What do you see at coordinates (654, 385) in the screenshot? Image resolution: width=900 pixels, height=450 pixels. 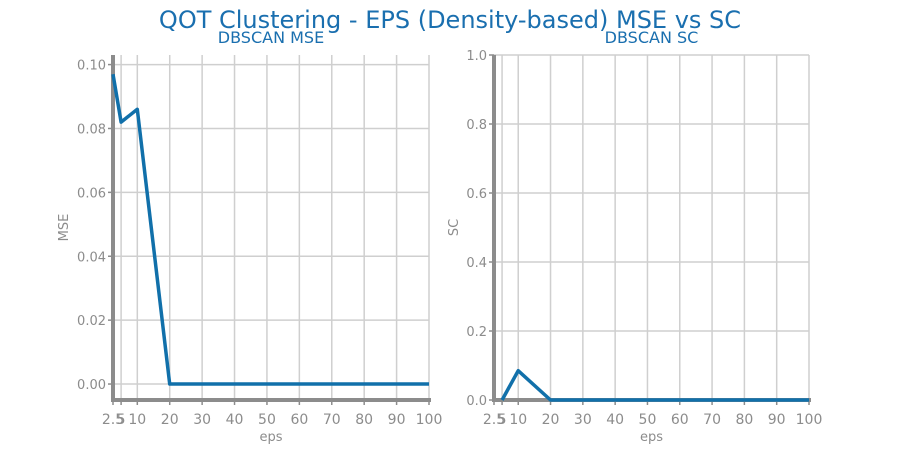 I see `series-line-sc` at bounding box center [654, 385].